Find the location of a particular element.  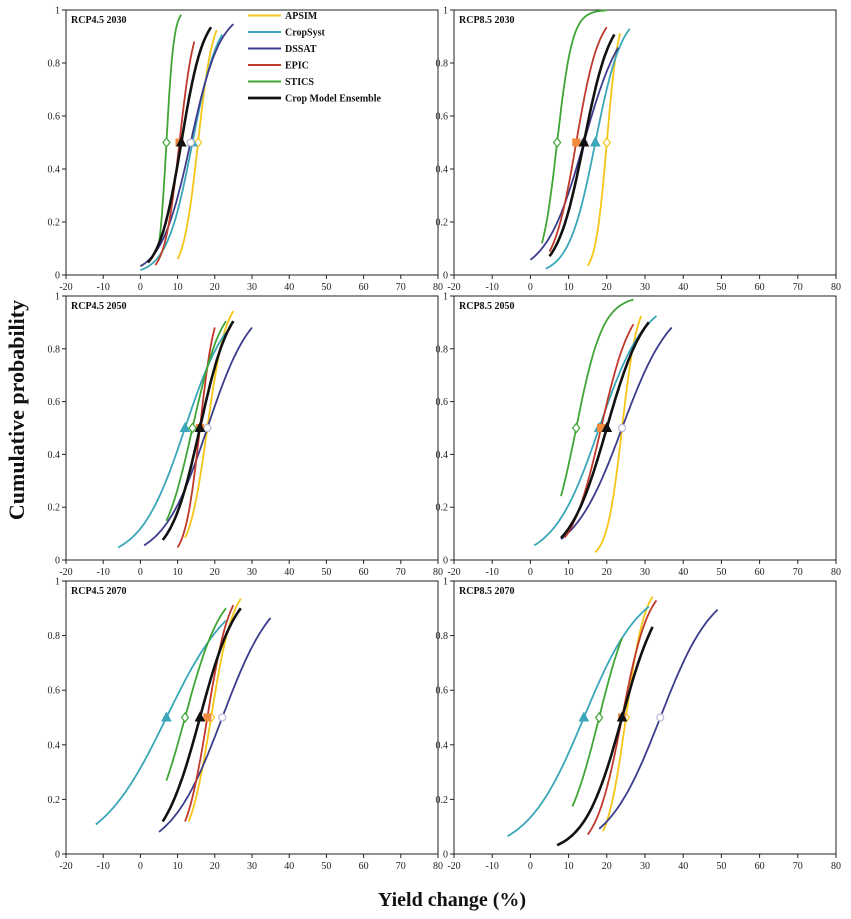

series-line-cropsyst is located at coordinates (578, 721).